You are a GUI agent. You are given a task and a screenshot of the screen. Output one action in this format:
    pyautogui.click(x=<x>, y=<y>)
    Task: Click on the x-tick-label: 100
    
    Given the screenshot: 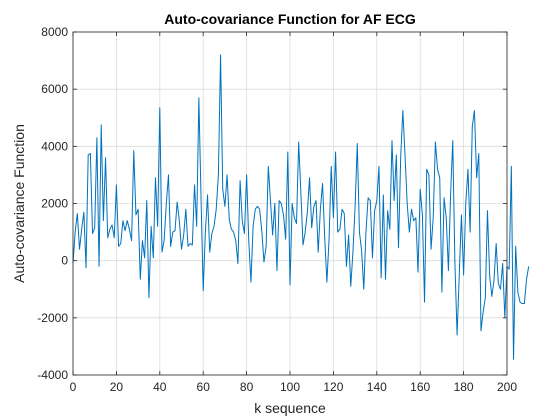 What is the action you would take?
    pyautogui.click(x=290, y=387)
    